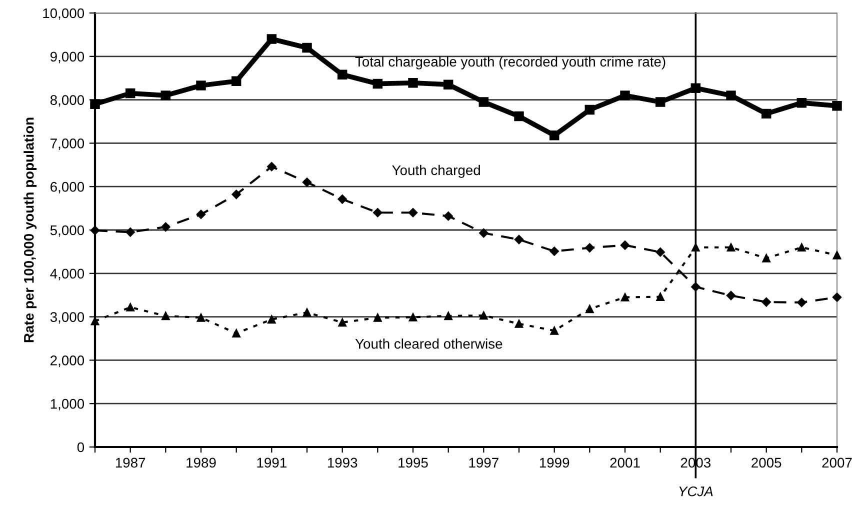  What do you see at coordinates (483, 463) in the screenshot?
I see `x-tick-label: 1997` at bounding box center [483, 463].